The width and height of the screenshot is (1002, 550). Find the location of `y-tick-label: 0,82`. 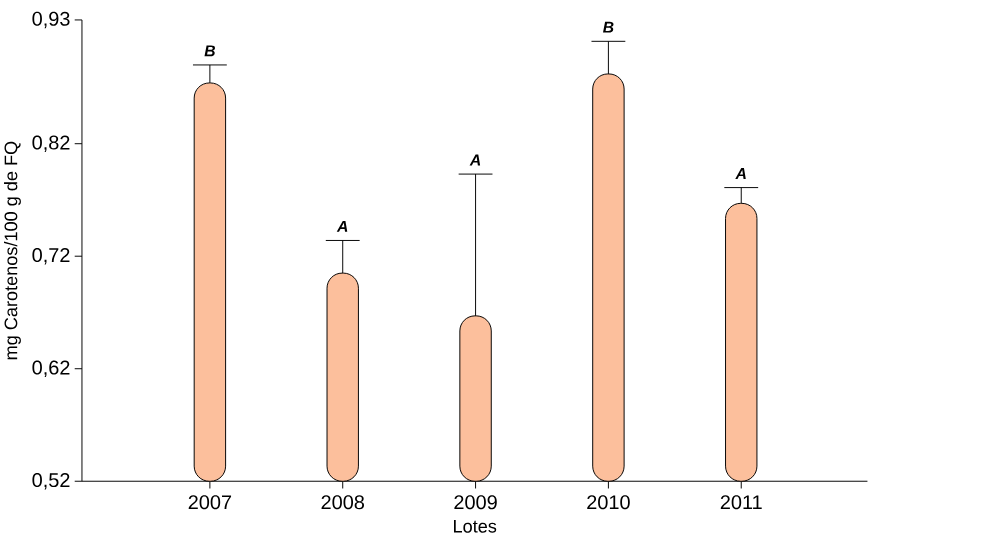

y-tick-label: 0,82 is located at coordinates (51, 143).